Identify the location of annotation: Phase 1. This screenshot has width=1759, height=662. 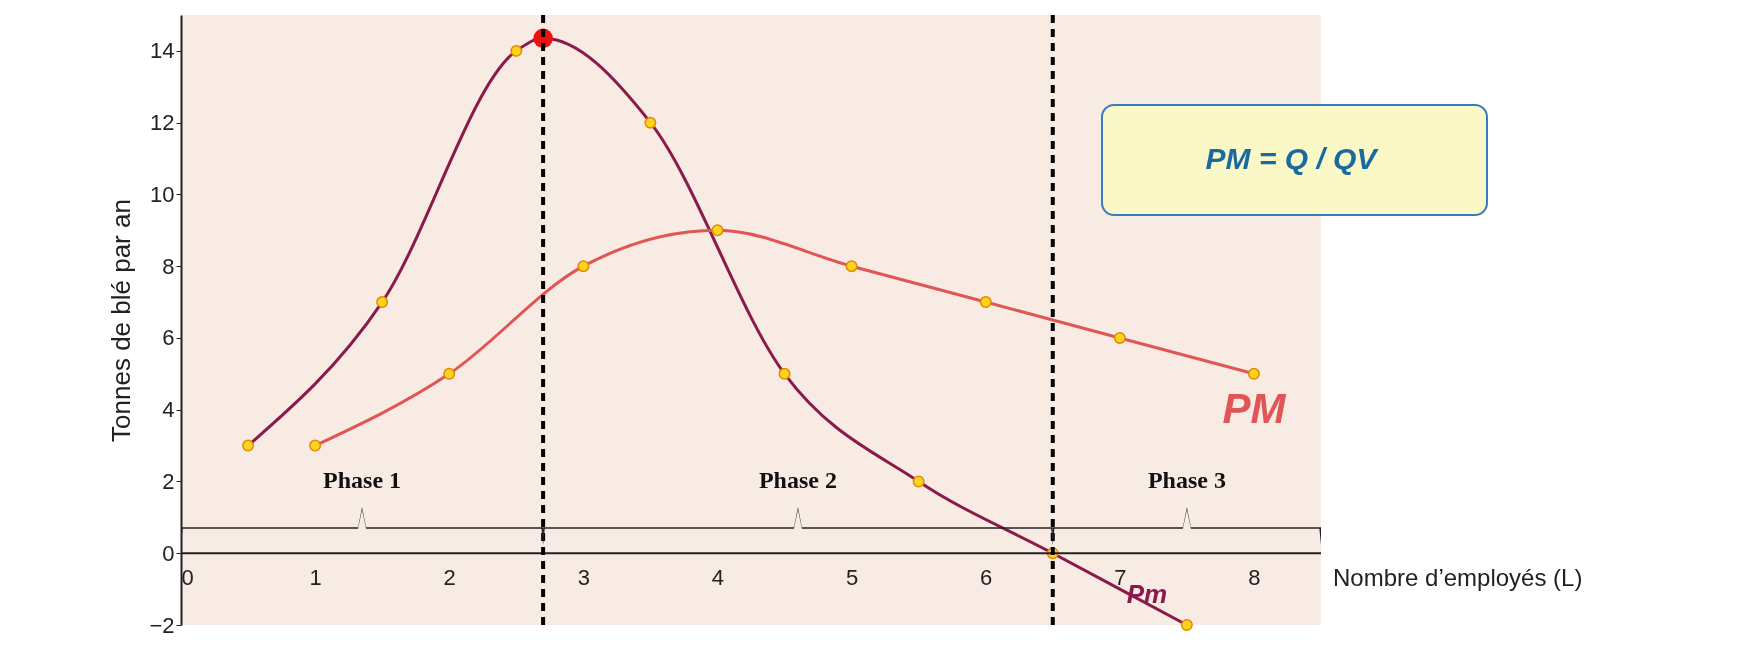
(362, 480).